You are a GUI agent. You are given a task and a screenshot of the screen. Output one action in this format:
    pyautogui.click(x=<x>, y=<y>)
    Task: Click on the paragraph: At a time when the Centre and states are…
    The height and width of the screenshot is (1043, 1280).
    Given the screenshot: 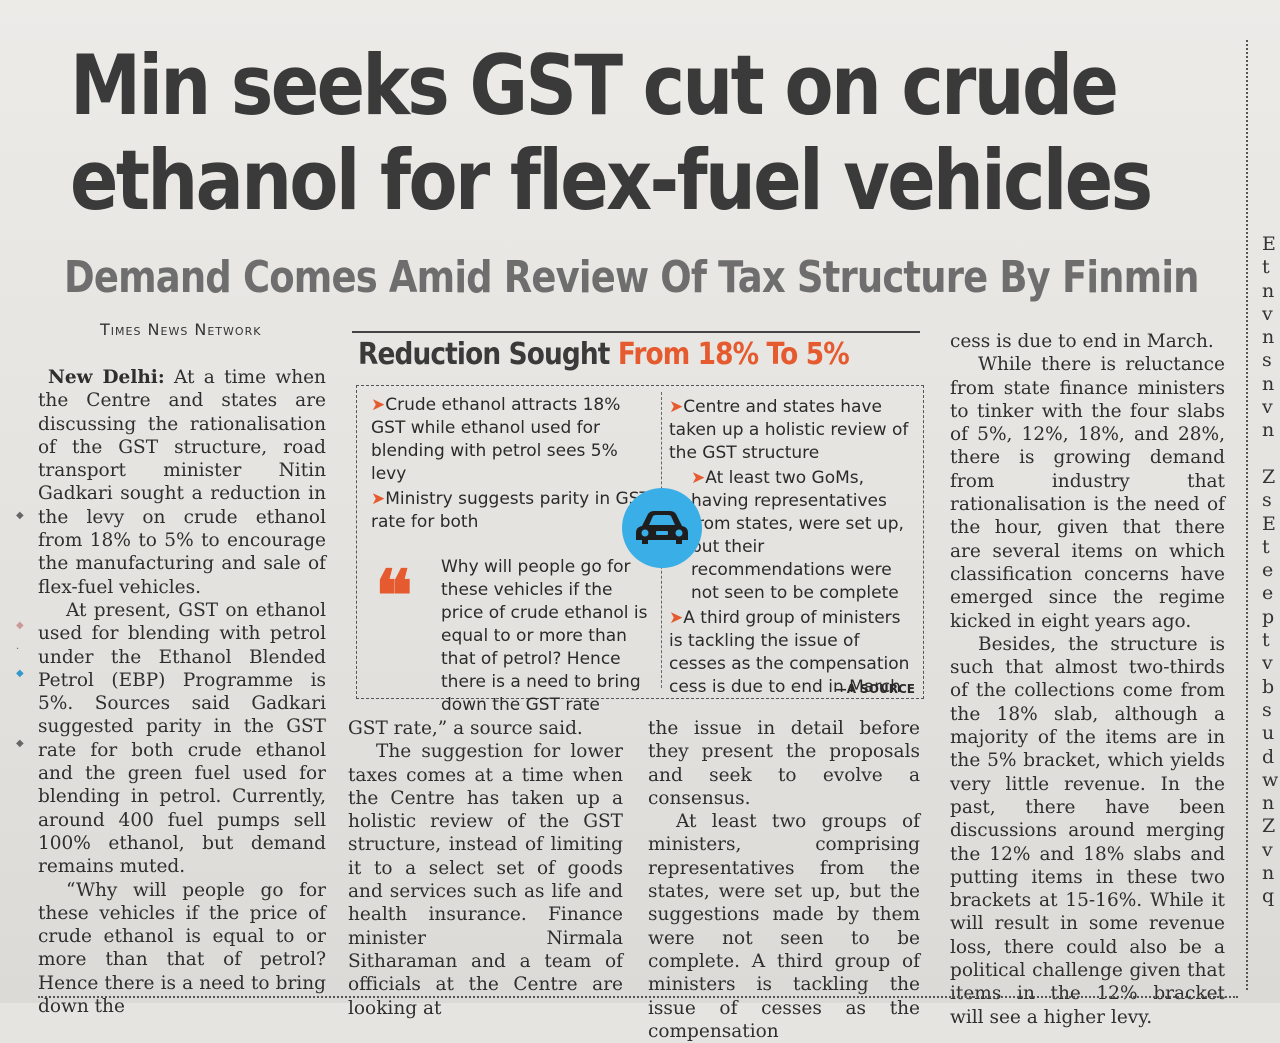 What is the action you would take?
    pyautogui.click(x=182, y=482)
    